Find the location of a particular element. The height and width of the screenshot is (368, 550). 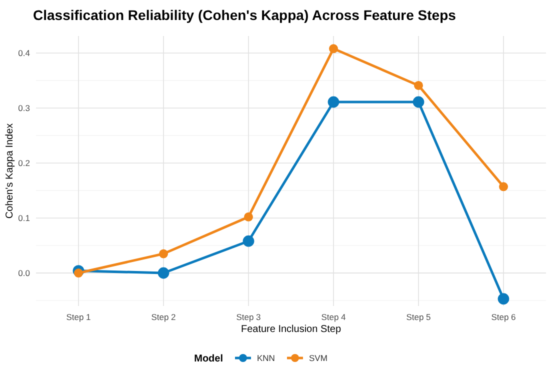

x-tick-label: Step 2 is located at coordinates (163, 317).